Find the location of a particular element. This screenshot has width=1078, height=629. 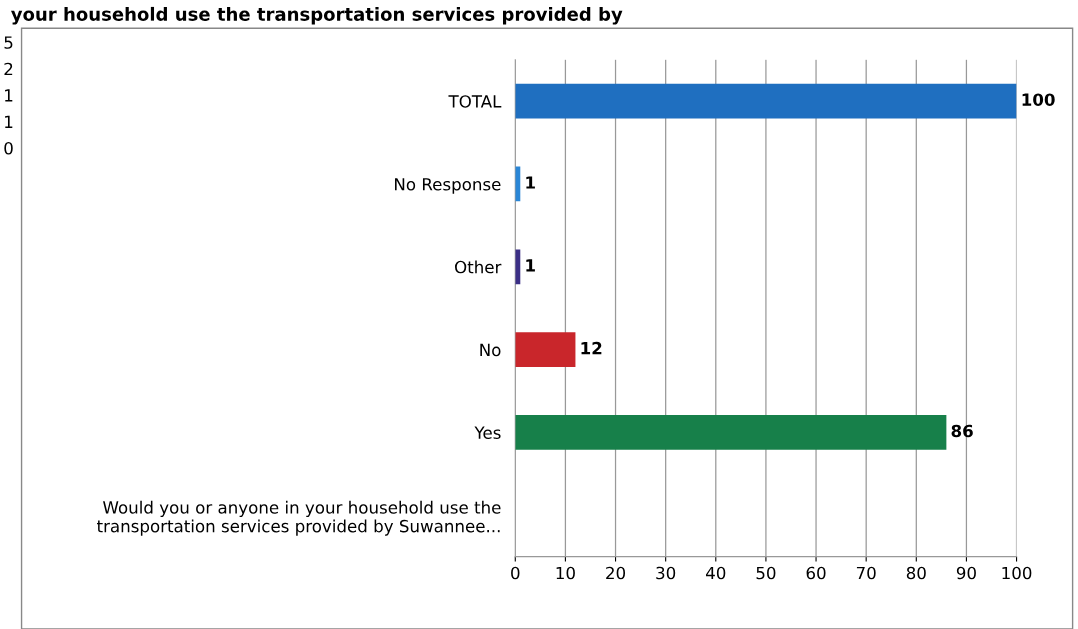

y-tick-label: No is located at coordinates (490, 350).